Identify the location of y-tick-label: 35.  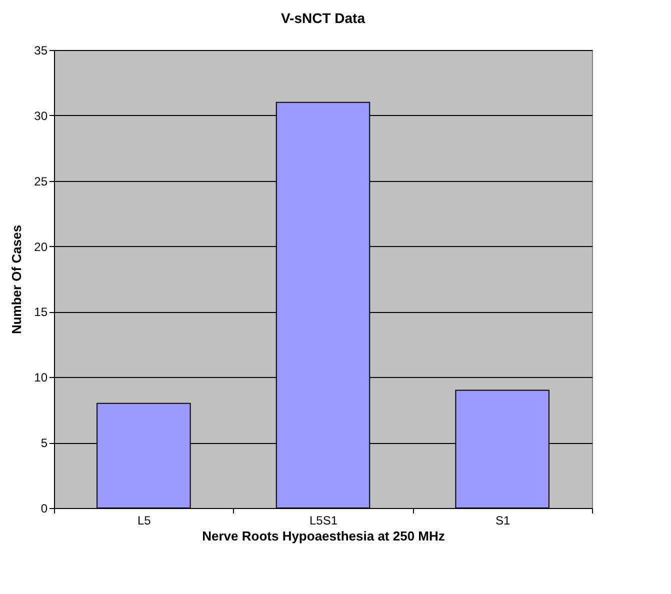
(41, 51).